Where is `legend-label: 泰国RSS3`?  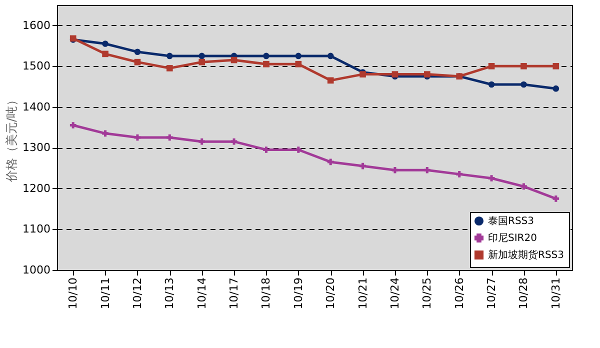
legend-label: 泰国RSS3 is located at coordinates (511, 221).